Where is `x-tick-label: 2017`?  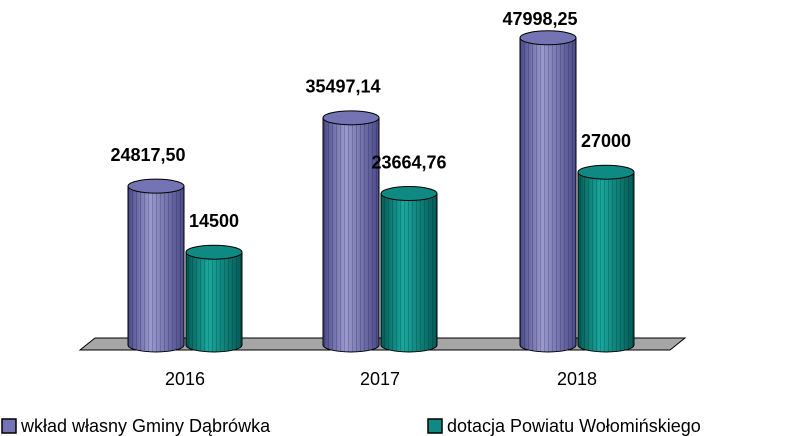 x-tick-label: 2017 is located at coordinates (380, 379).